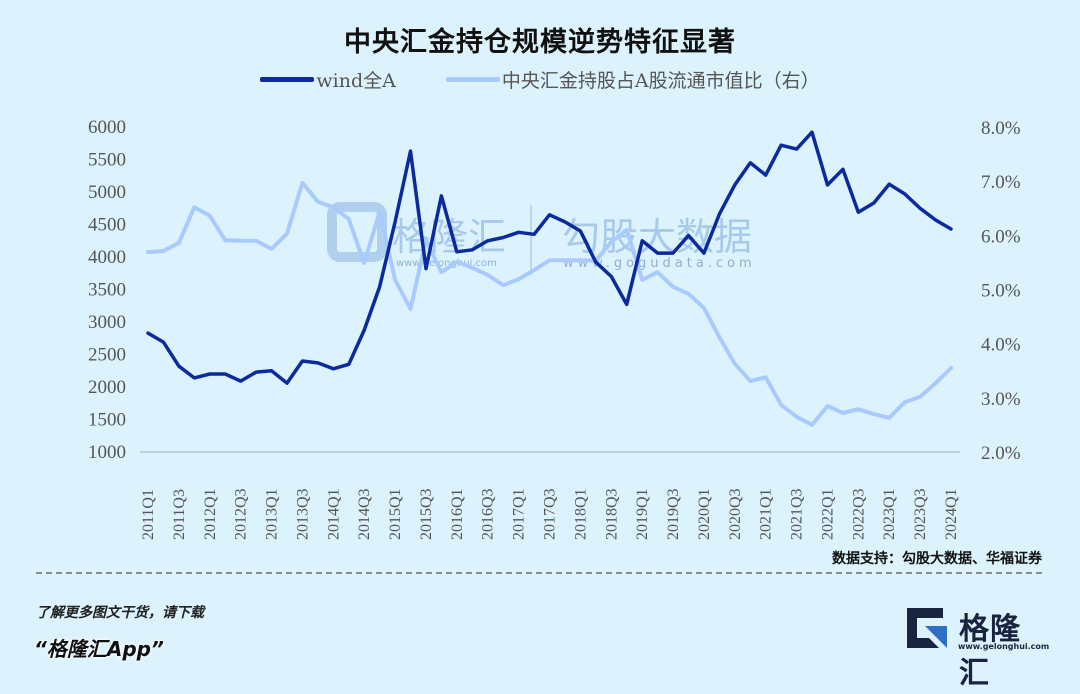 The width and height of the screenshot is (1080, 694). What do you see at coordinates (488, 514) in the screenshot?
I see `x-tick-label: 2016Q3` at bounding box center [488, 514].